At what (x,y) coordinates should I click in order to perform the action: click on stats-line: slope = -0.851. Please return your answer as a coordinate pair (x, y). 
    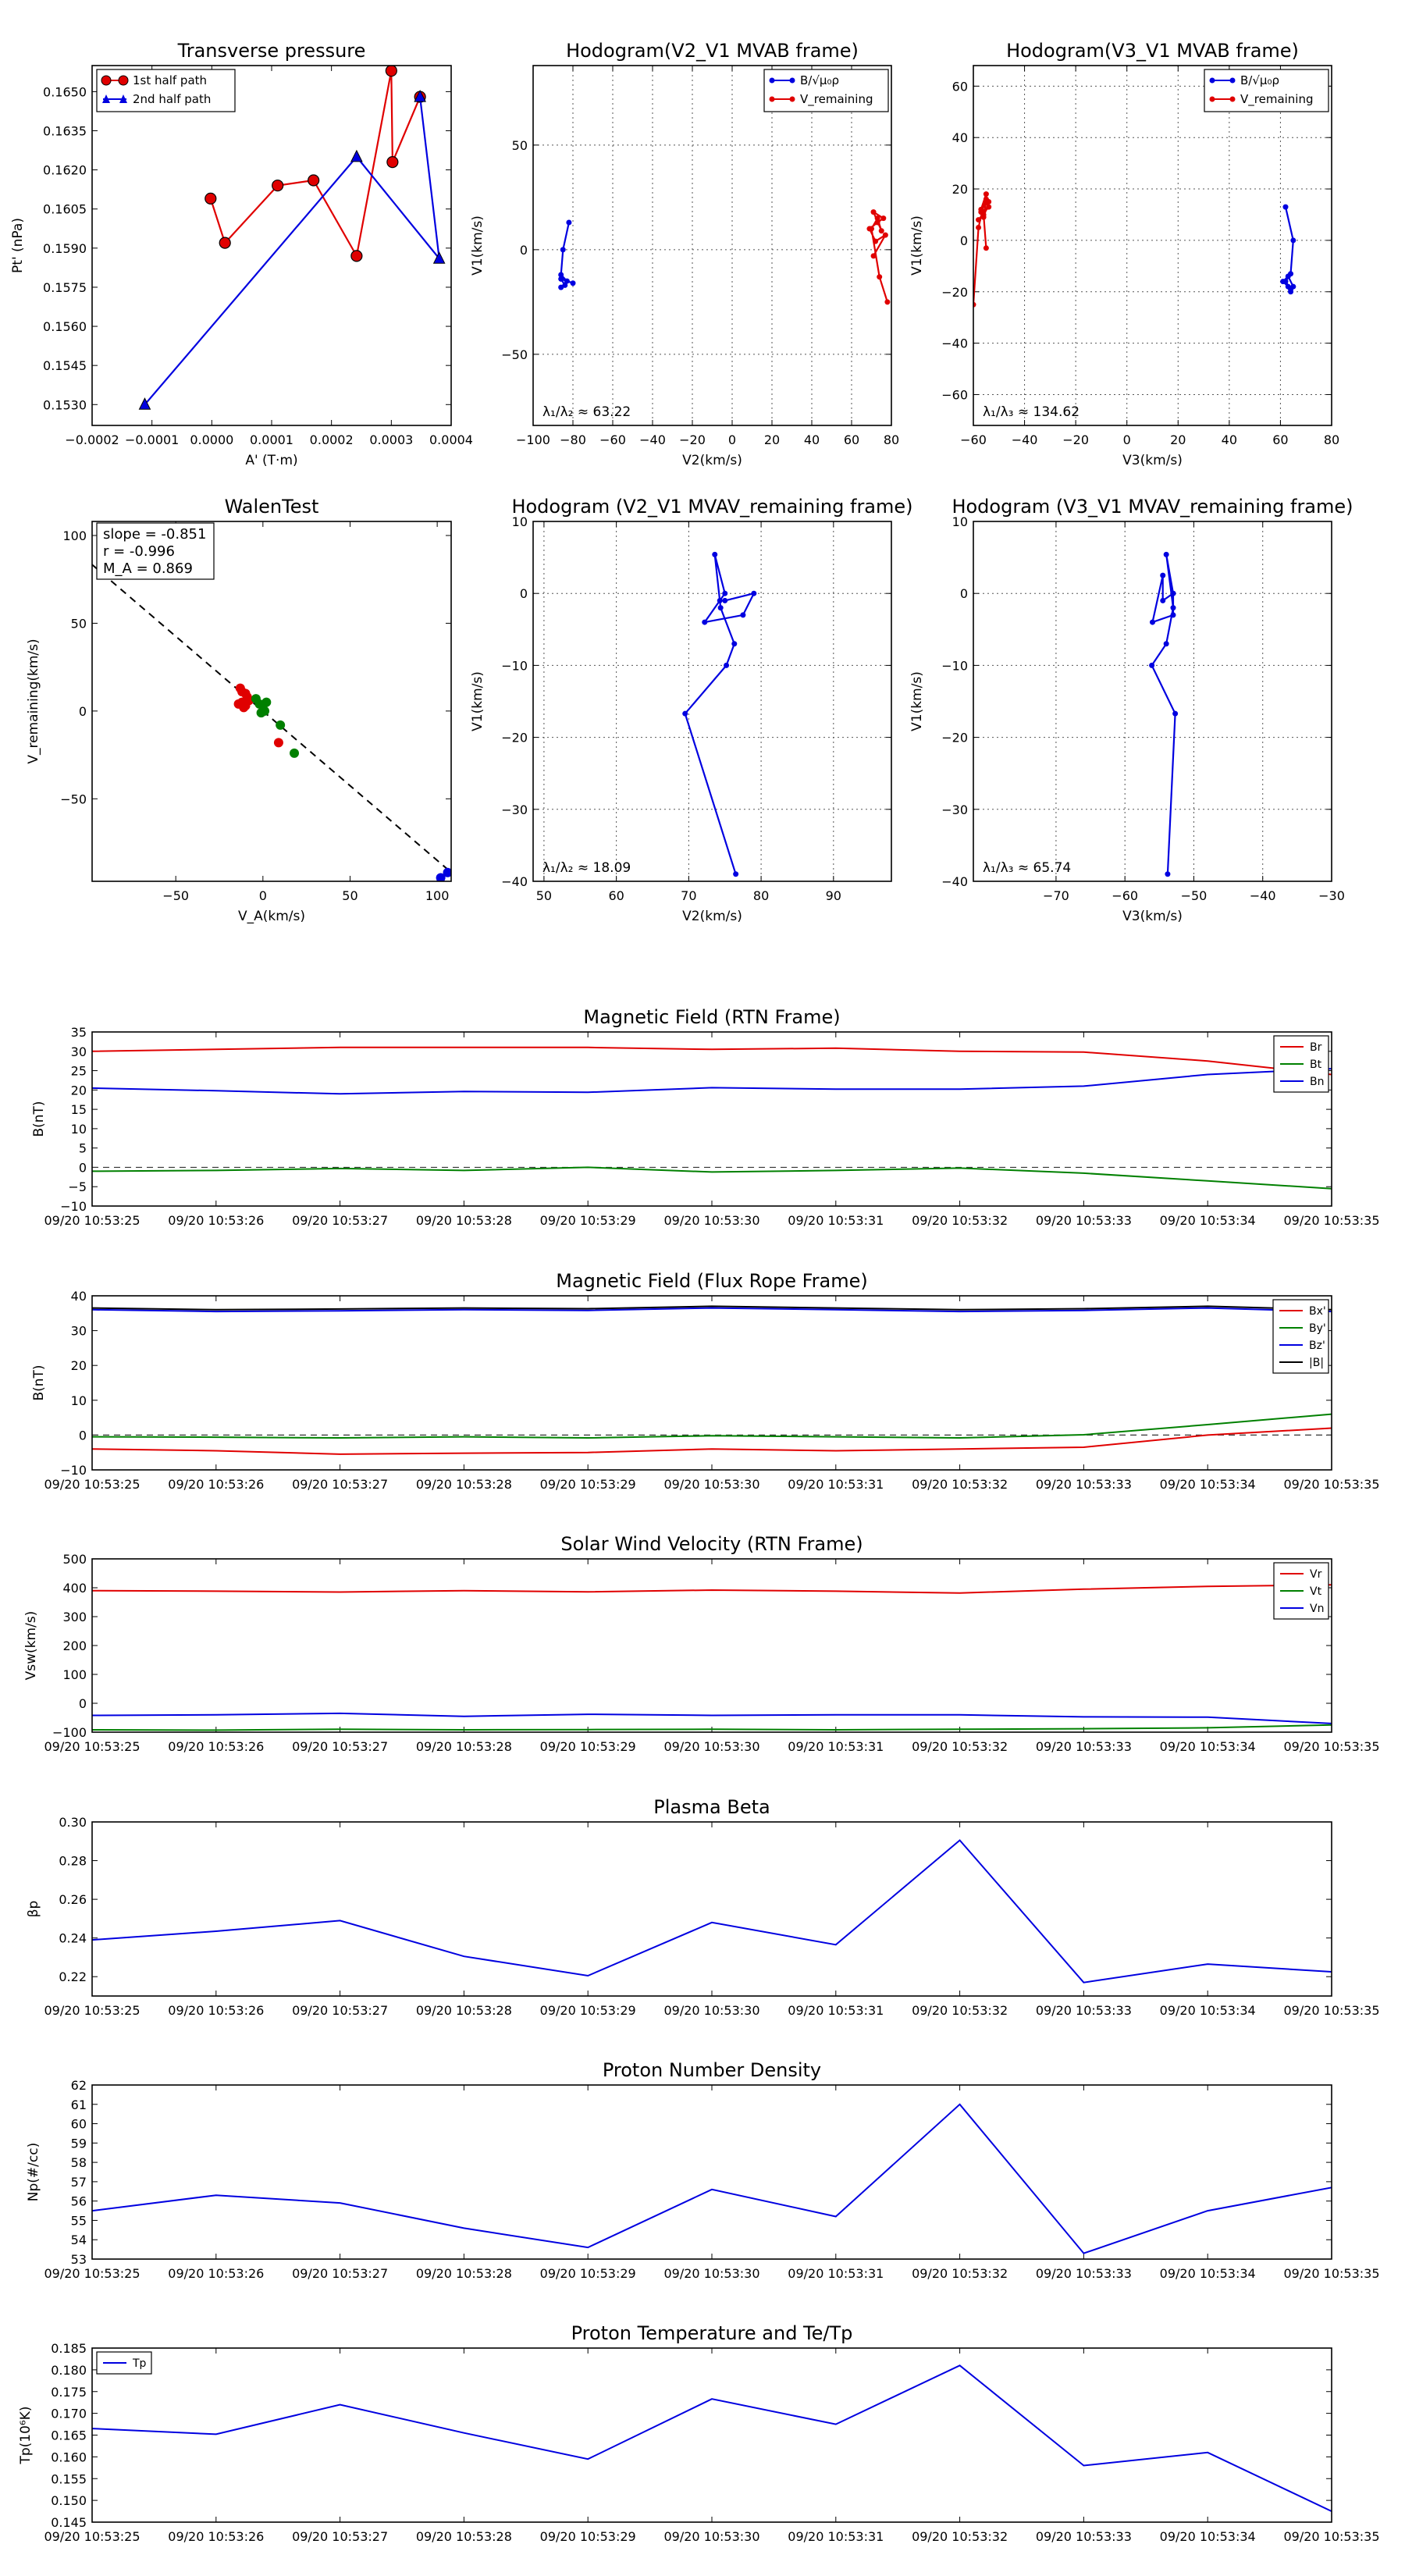
    Looking at the image, I should click on (154, 534).